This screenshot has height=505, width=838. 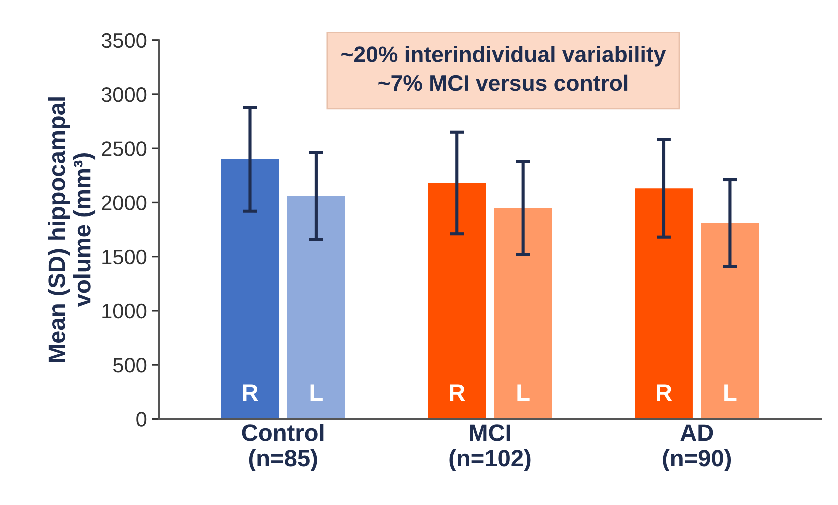 I want to click on annotation: ~20% interindividual variability ~7% MCI versus control, so click(x=504, y=69).